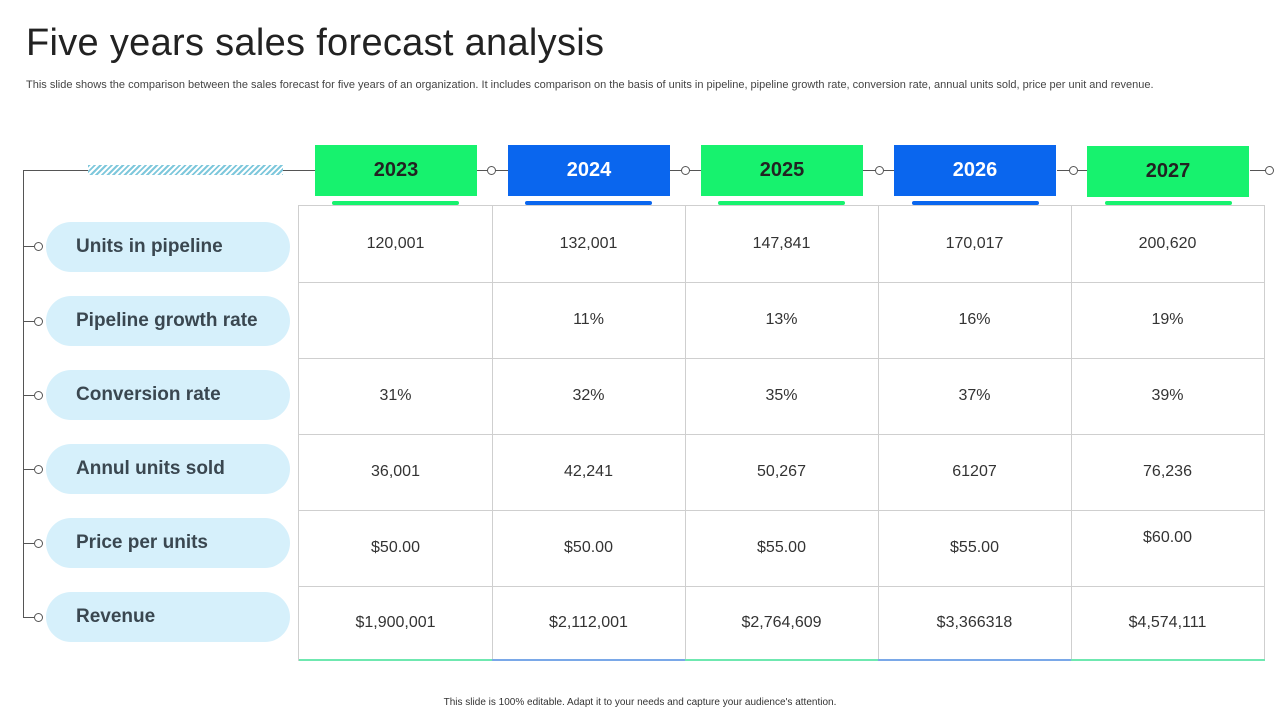 The image size is (1280, 720). Describe the element at coordinates (974, 395) in the screenshot. I see `table-cell: 37%` at that location.